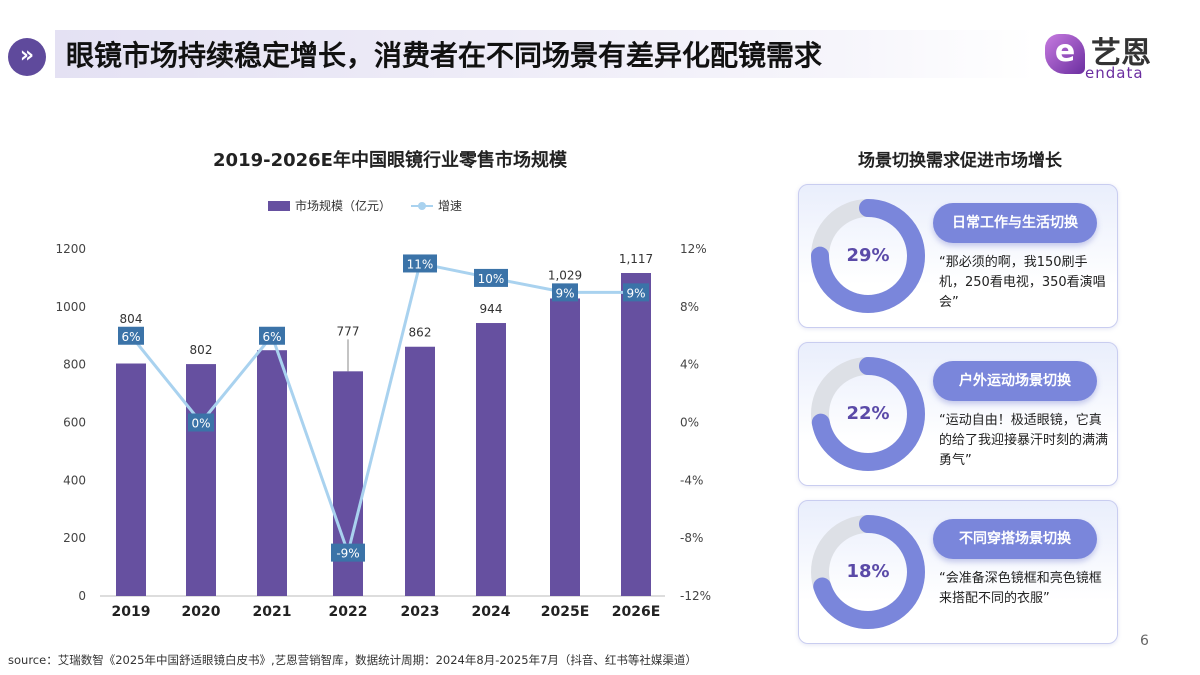 This screenshot has width=1200, height=675. What do you see at coordinates (691, 480) in the screenshot?
I see `y-right-tick: -4%` at bounding box center [691, 480].